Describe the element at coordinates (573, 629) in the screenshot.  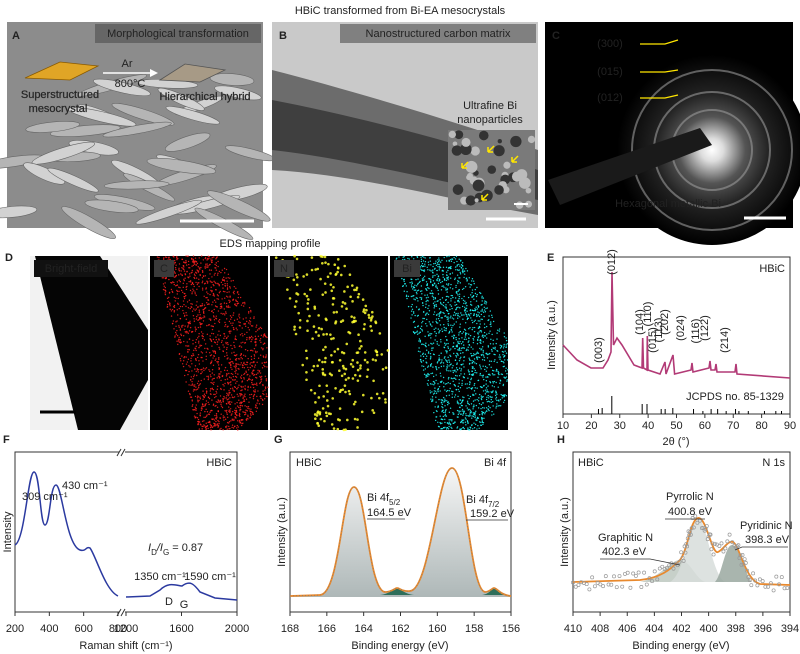
I see `x-tick-label: 410` at that location.